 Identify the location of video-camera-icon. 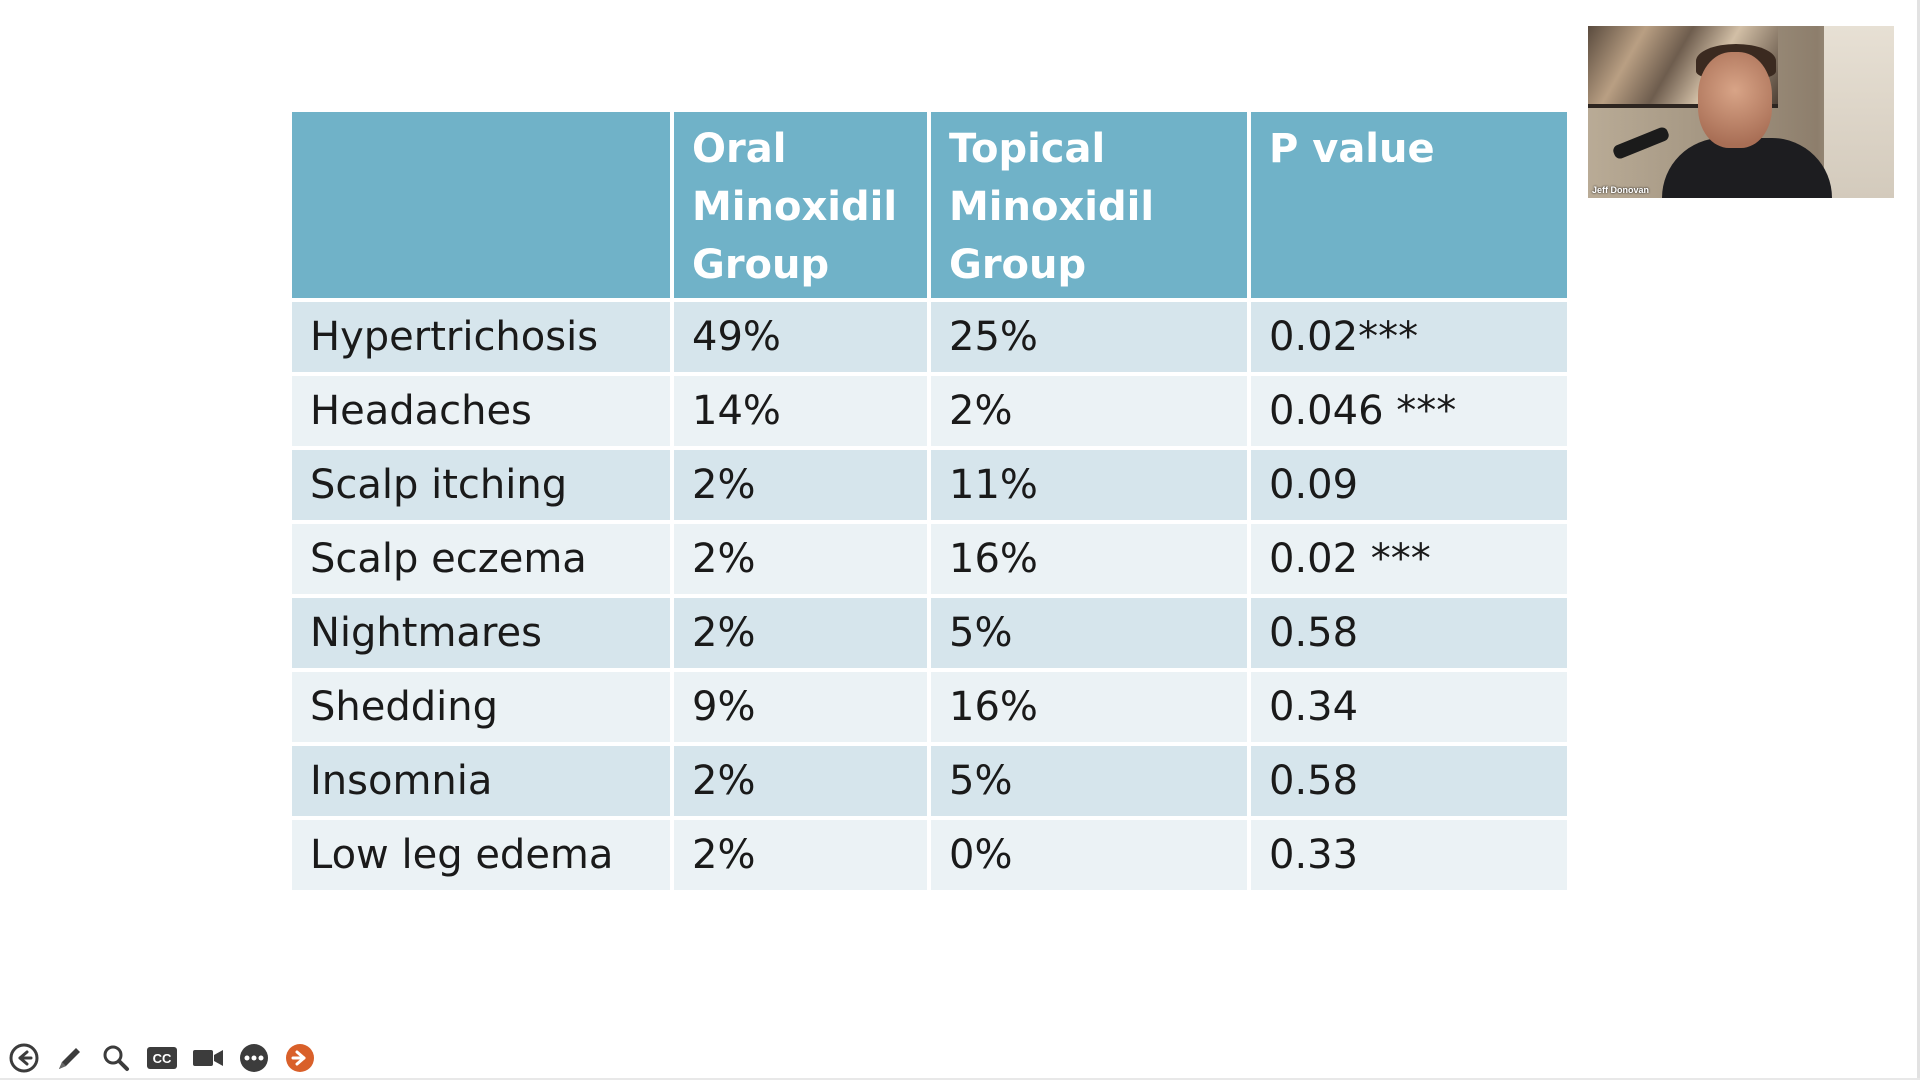
(208, 1058).